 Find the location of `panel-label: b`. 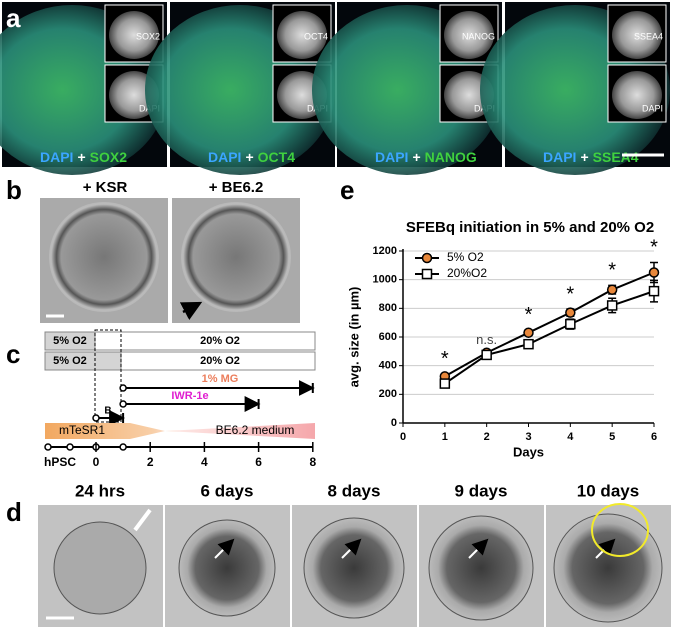

panel-label: b is located at coordinates (14, 190).